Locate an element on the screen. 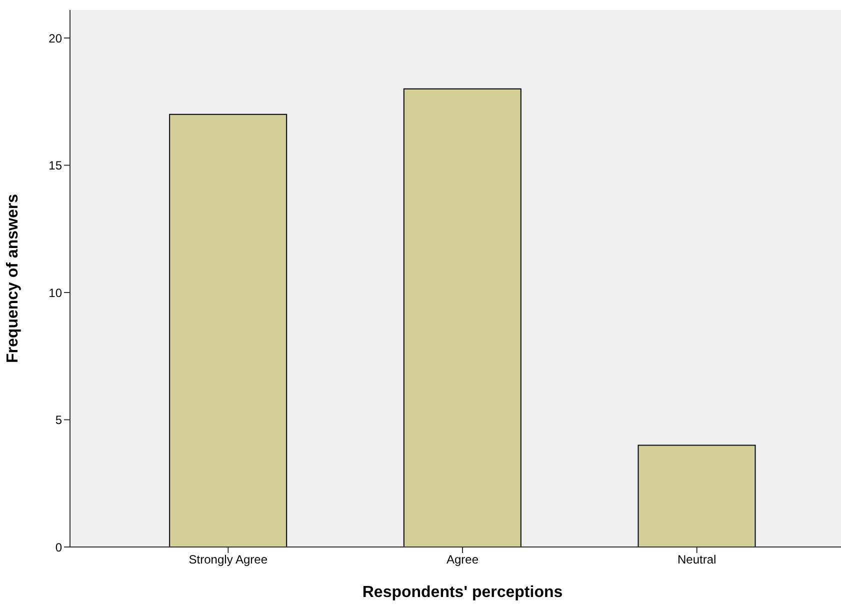  y-tick-label: 15 is located at coordinates (55, 165).